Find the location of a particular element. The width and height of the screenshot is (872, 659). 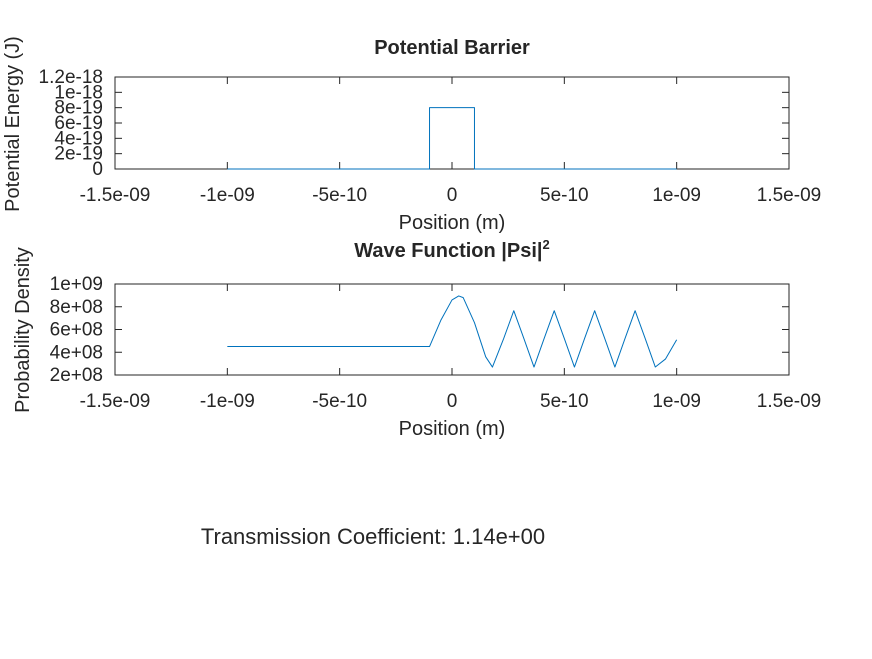

potential-x-tick-label: -5e-10 is located at coordinates (339, 195).